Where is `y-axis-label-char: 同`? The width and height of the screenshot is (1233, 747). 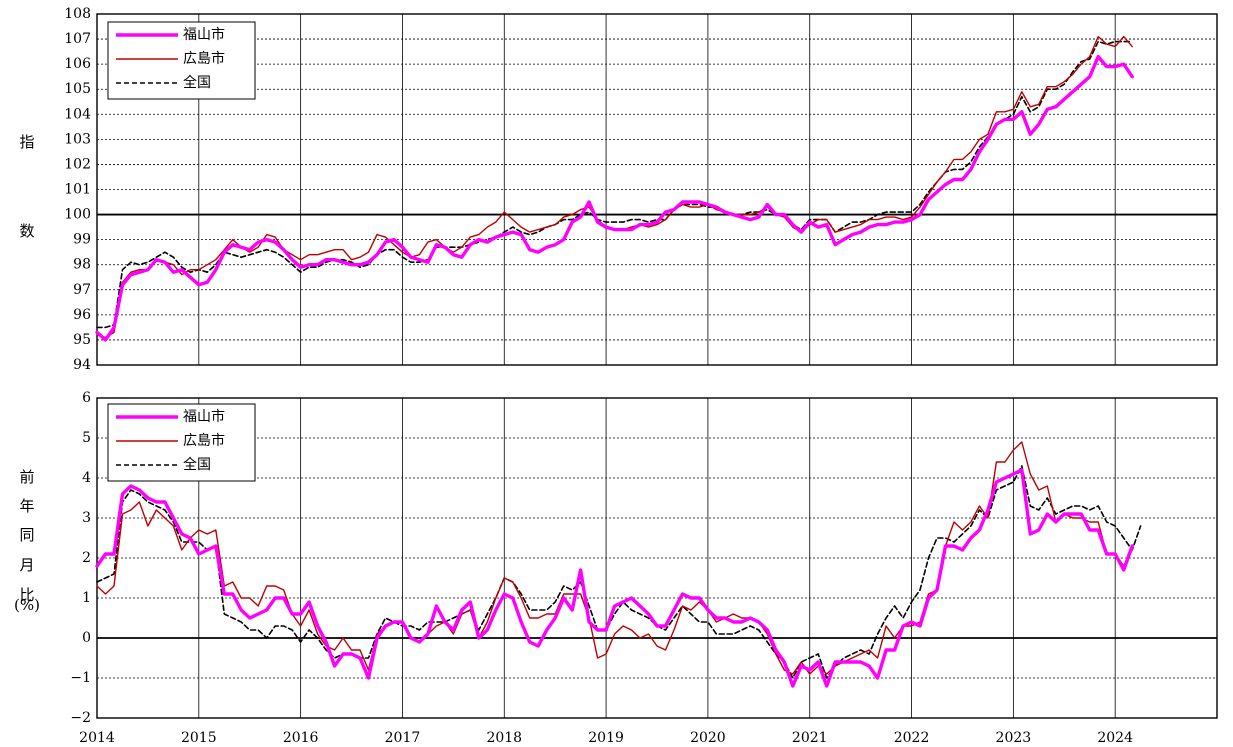
y-axis-label-char: 同 is located at coordinates (26, 535).